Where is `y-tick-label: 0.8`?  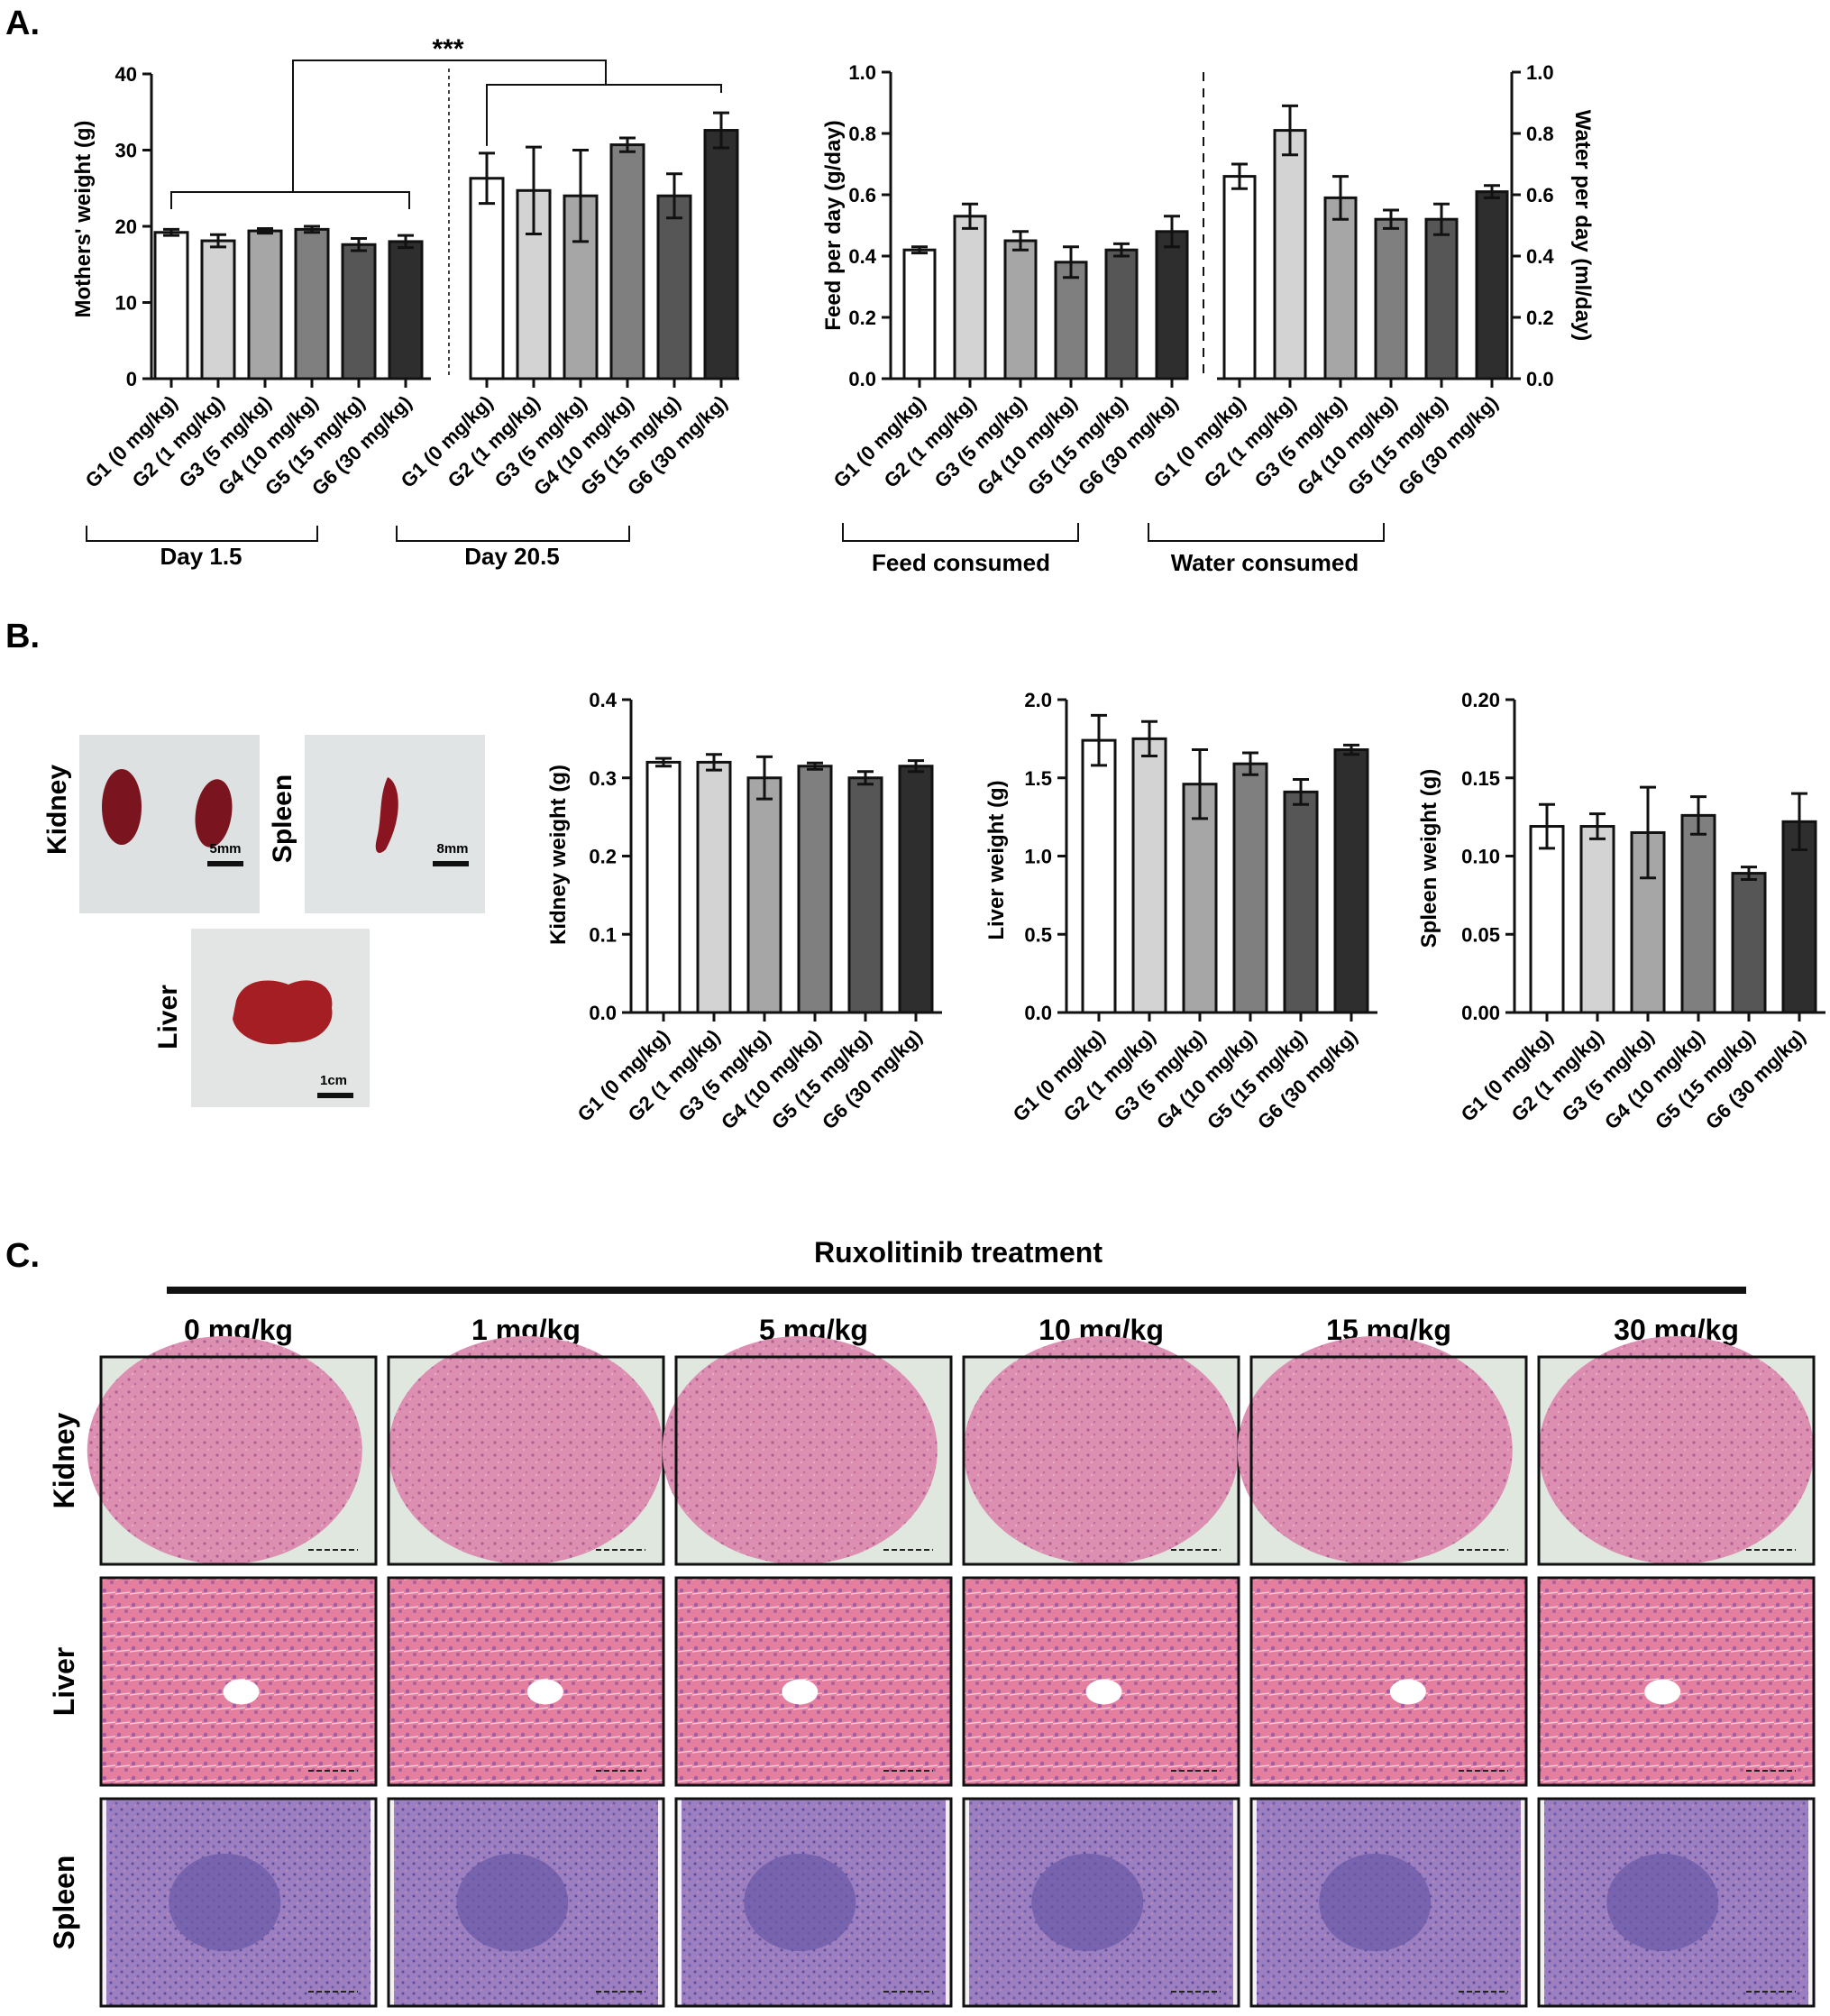 y-tick-label: 0.8 is located at coordinates (1540, 134).